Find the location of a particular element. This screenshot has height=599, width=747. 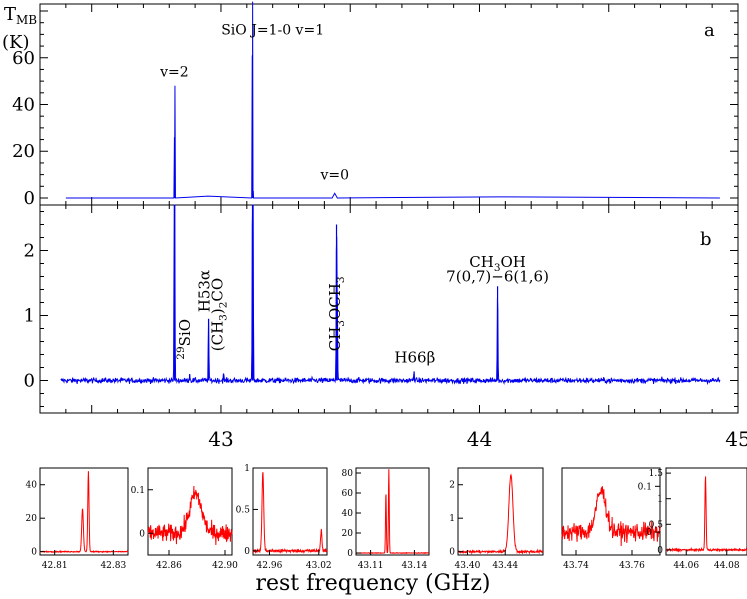

inset-x-tick-label: 42.90 is located at coordinates (225, 566).